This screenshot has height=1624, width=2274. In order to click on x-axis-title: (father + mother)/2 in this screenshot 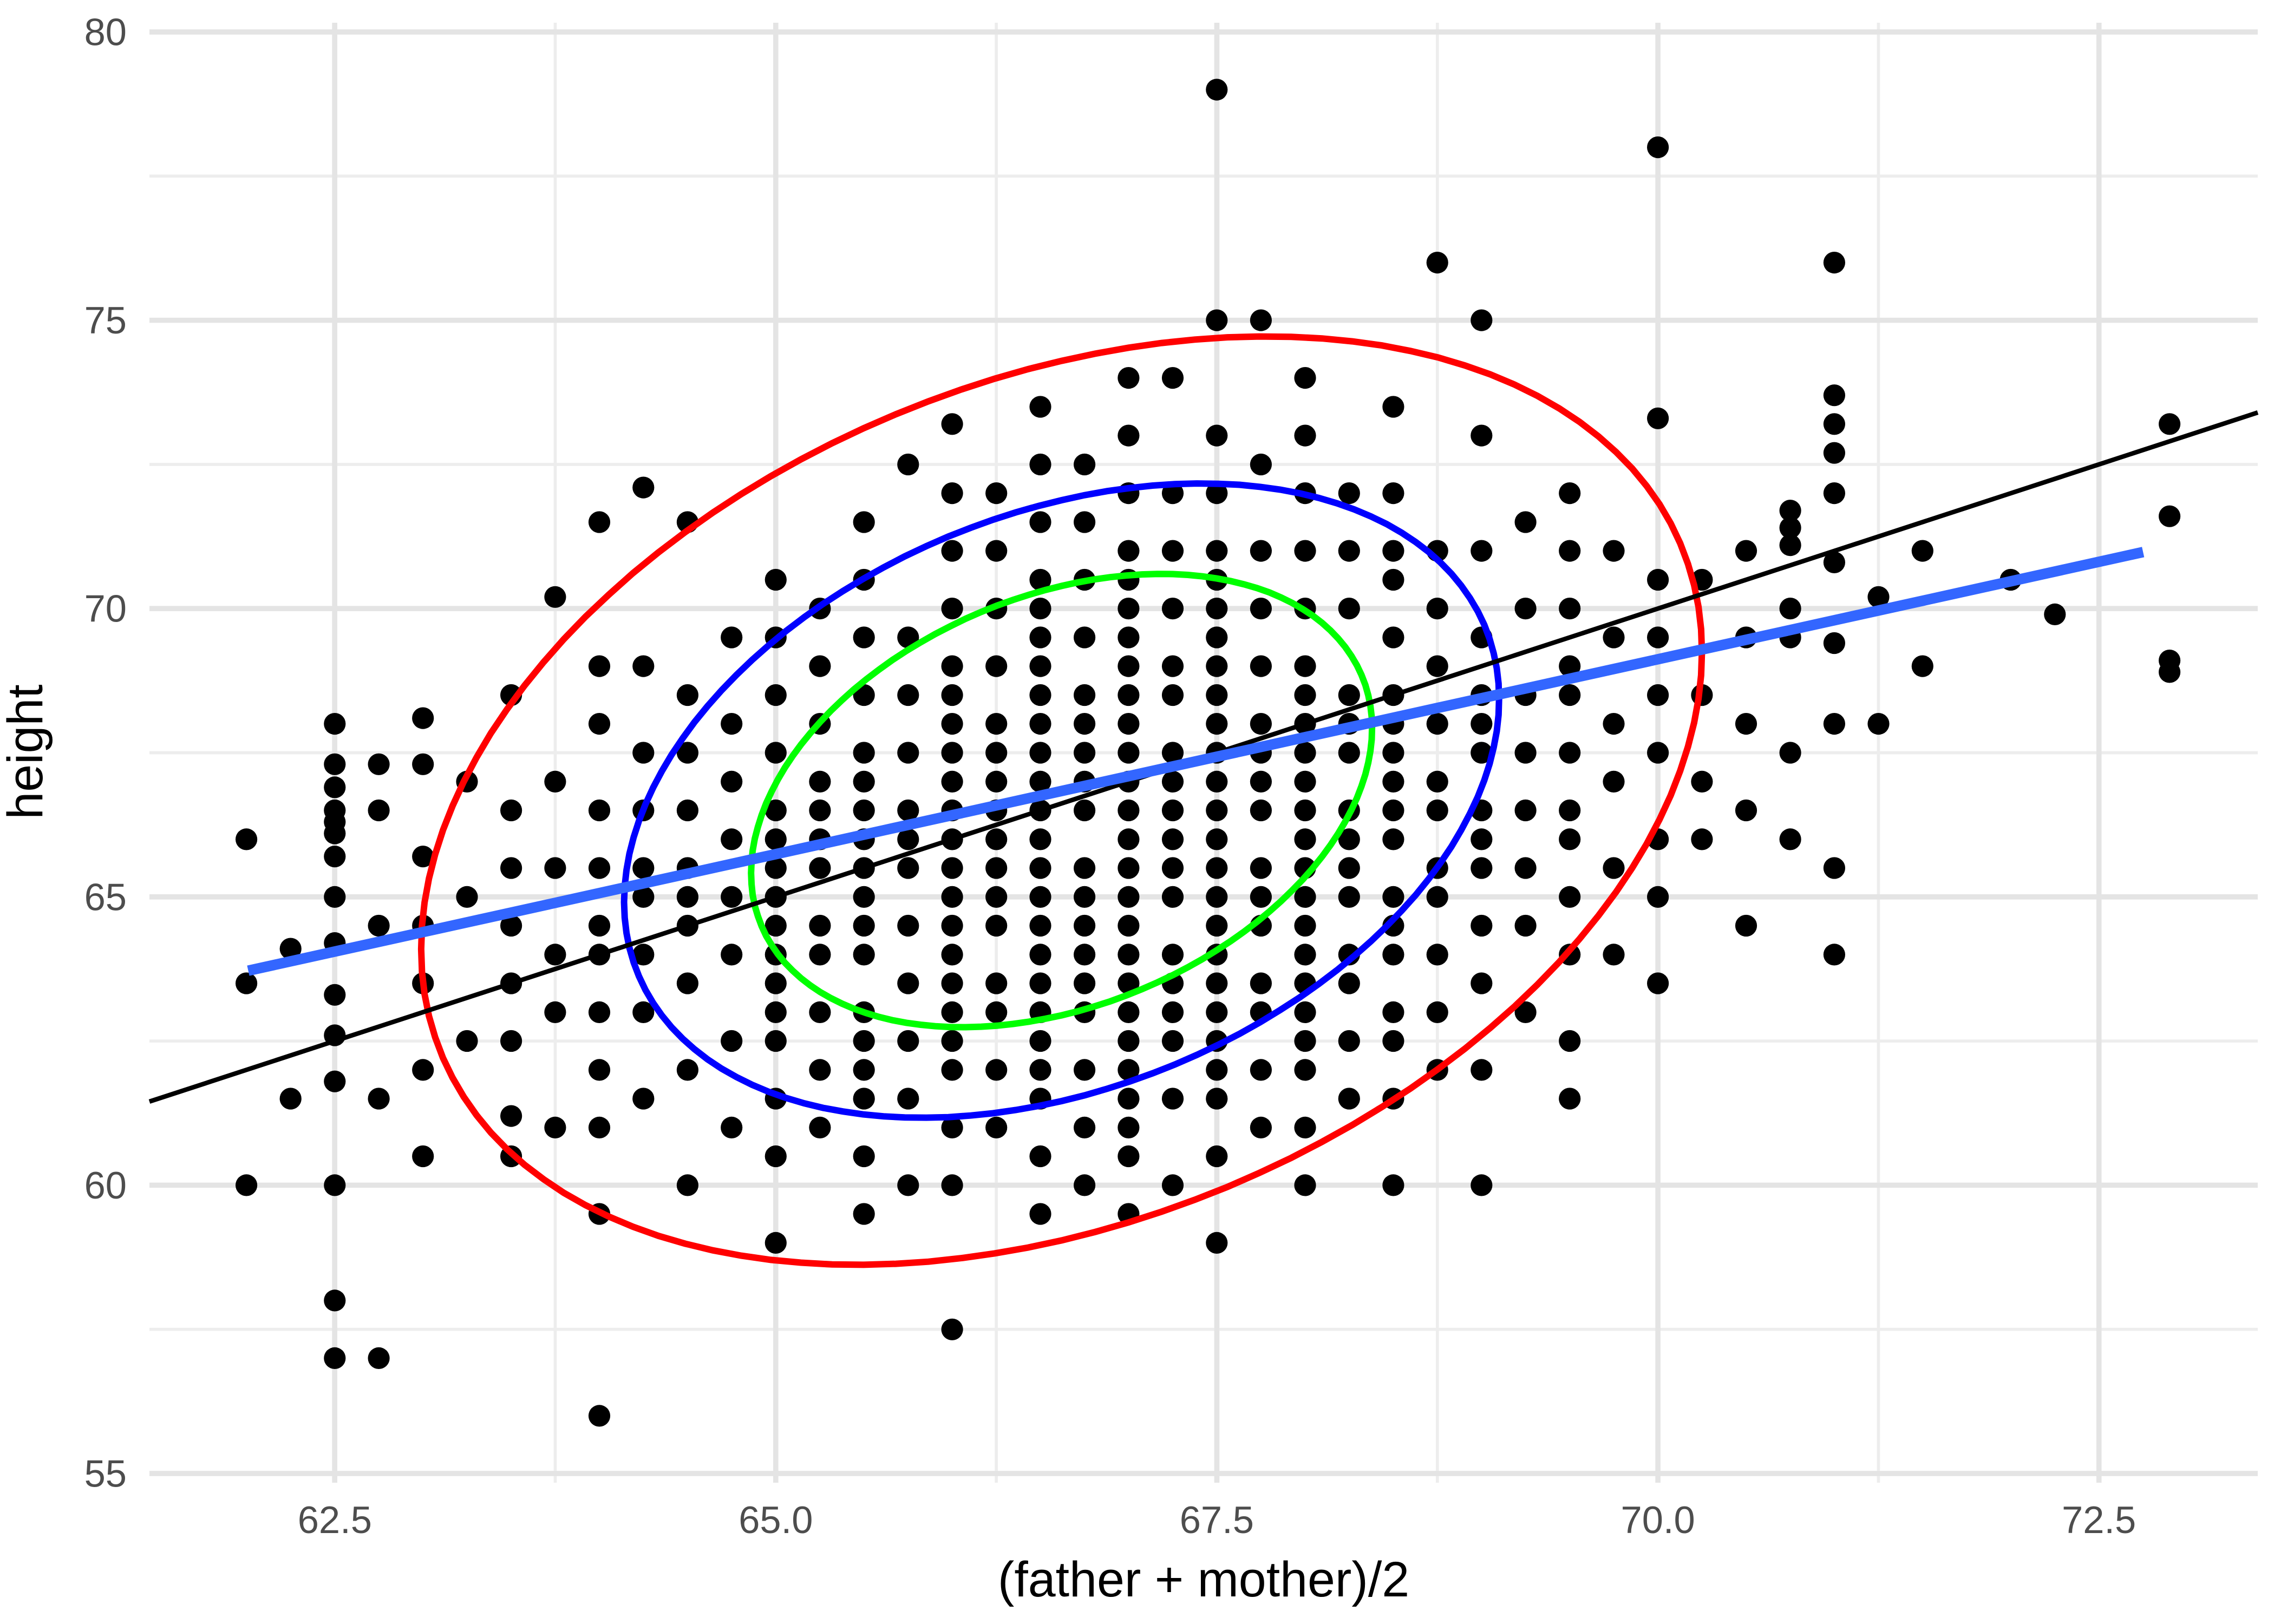, I will do `click(1203, 1580)`.